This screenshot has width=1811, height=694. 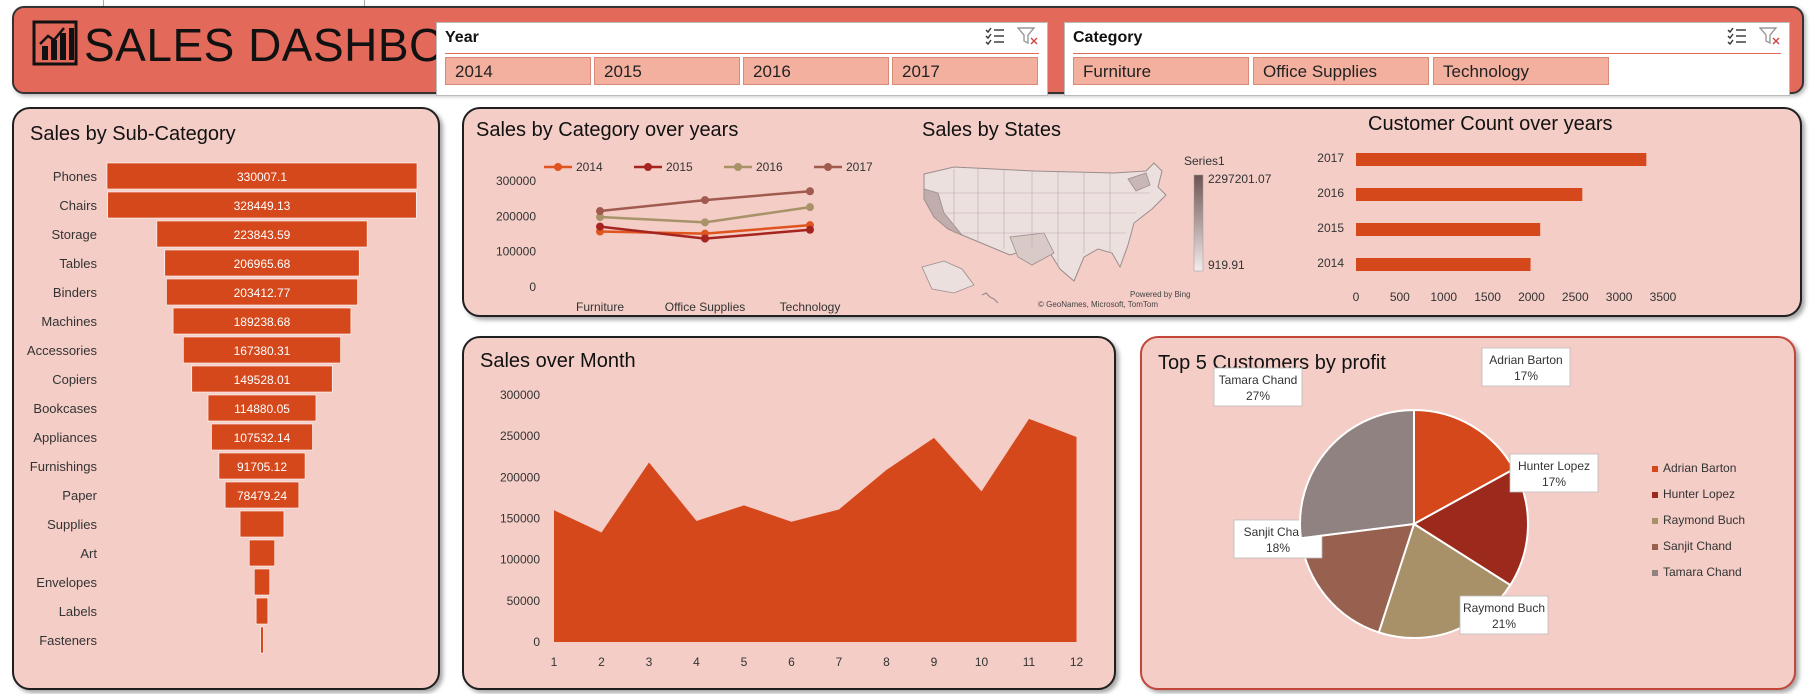 What do you see at coordinates (532, 287) in the screenshot?
I see `category-years-y-tick: 0` at bounding box center [532, 287].